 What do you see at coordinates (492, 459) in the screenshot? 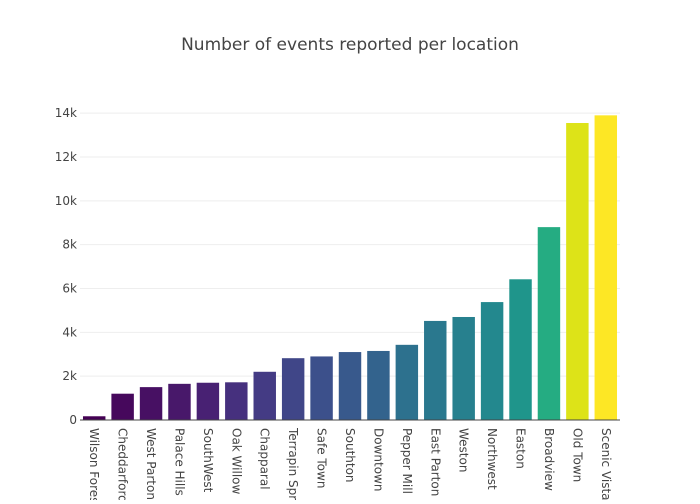
I see `x-tick-label: Northwest` at bounding box center [492, 459].